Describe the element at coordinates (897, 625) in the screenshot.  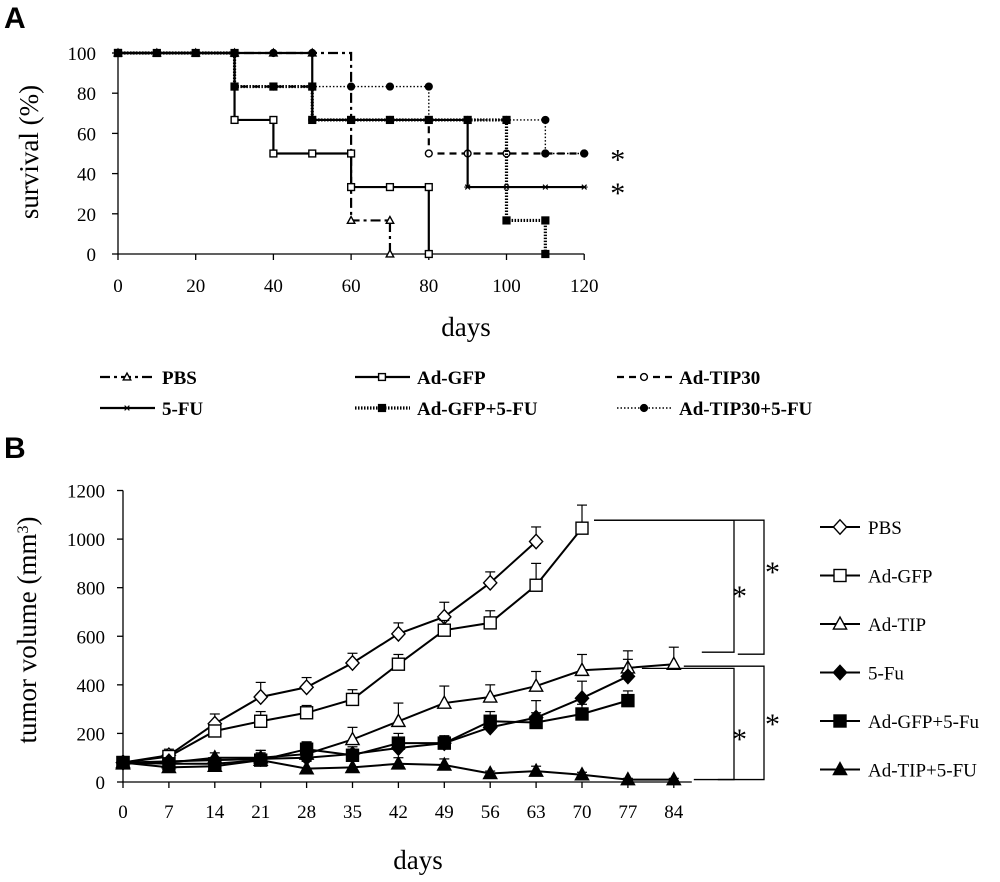
I see `legend-label: Ad-TIP` at that location.